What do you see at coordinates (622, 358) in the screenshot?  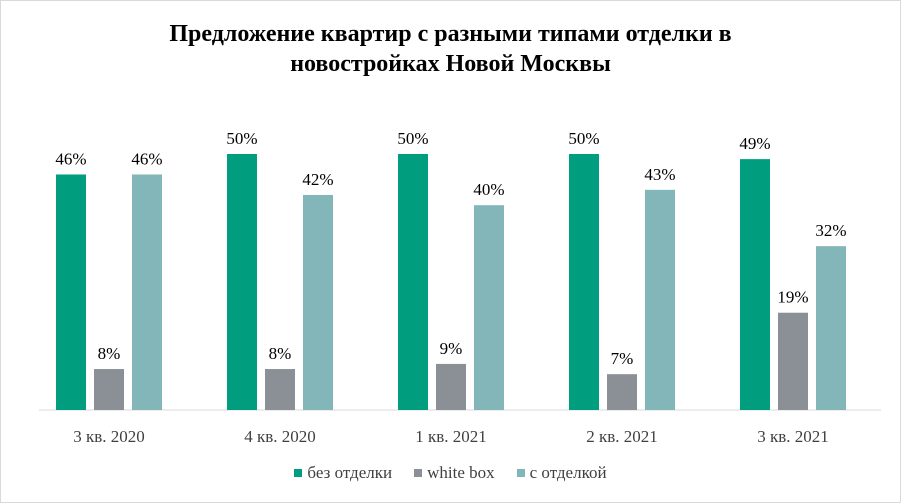 I see `data-label-2-4: 7%` at bounding box center [622, 358].